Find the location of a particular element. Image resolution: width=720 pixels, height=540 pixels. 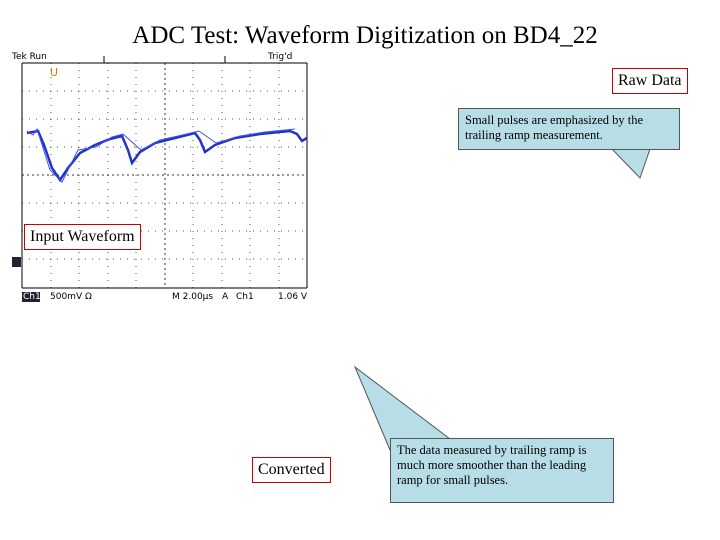

raw-data-label: Raw Data is located at coordinates (650, 81).